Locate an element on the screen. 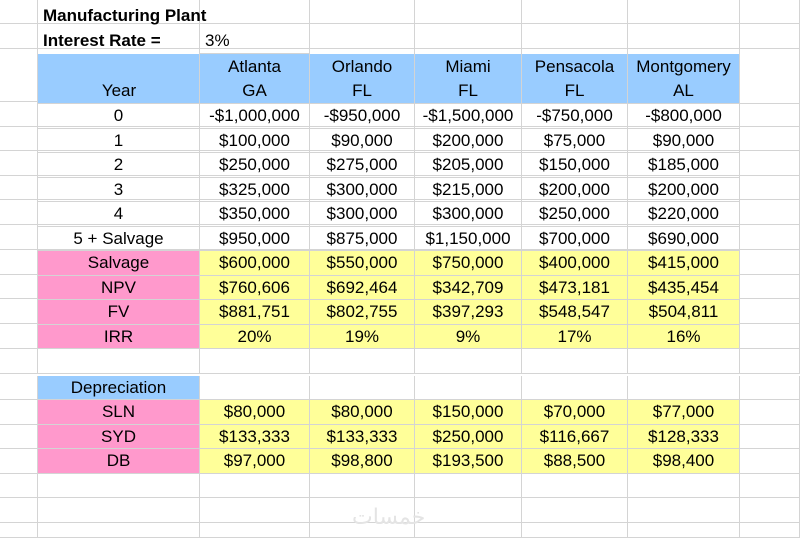 The image size is (800, 538). metric-value: $881,751 is located at coordinates (255, 312).